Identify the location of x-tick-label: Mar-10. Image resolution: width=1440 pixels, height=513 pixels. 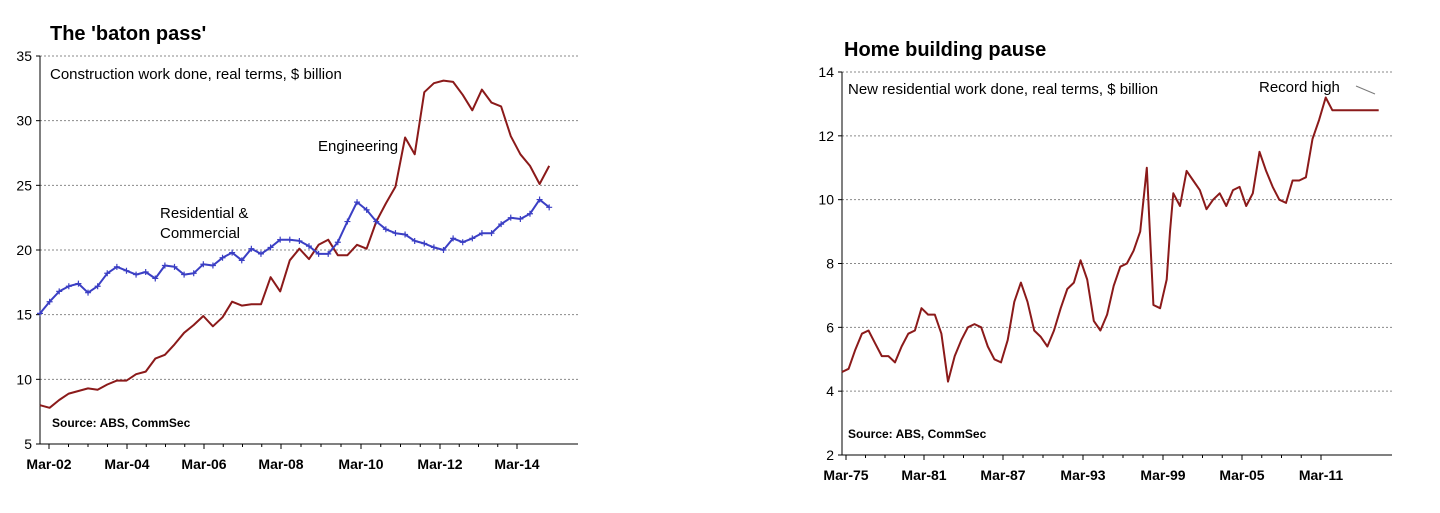
(360, 464).